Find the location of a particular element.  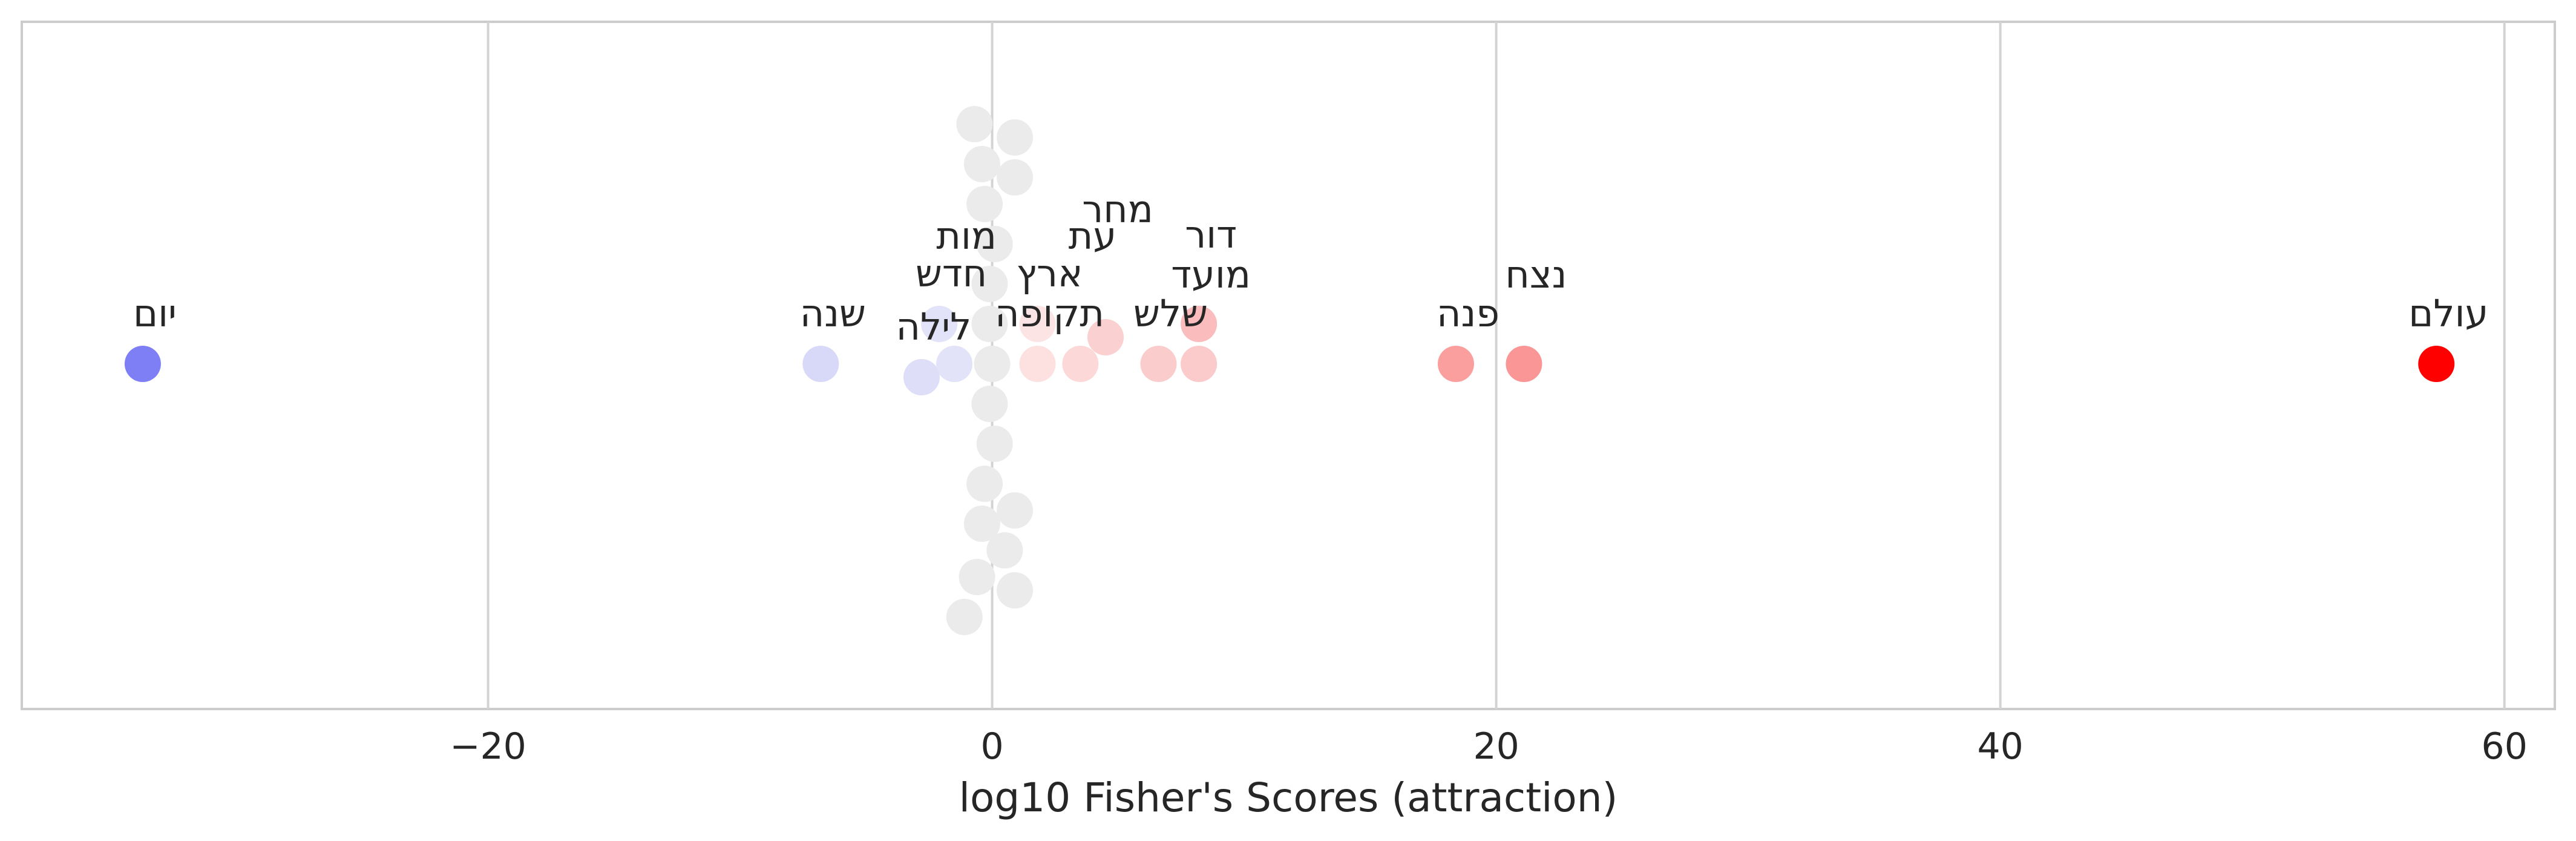

point-label: ארץ is located at coordinates (1050, 273).